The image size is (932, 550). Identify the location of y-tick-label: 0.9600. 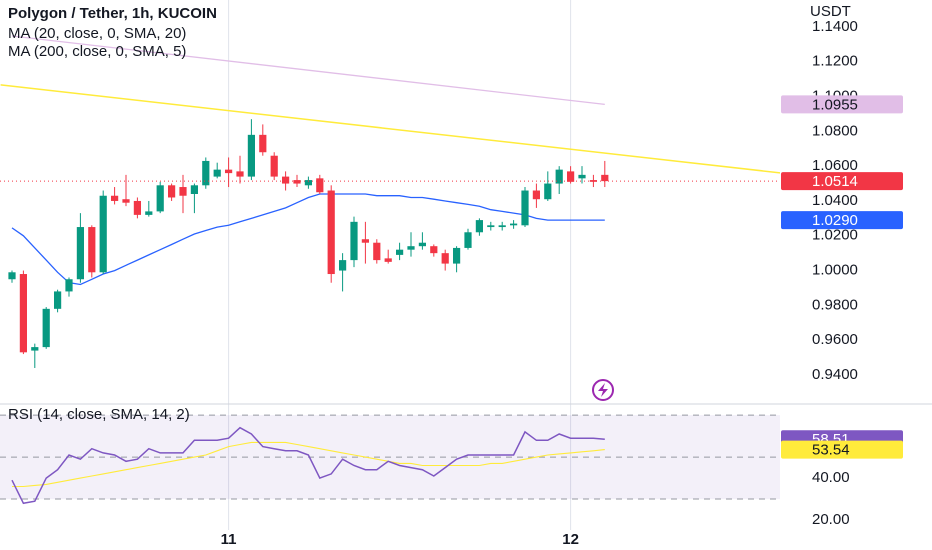
(835, 339).